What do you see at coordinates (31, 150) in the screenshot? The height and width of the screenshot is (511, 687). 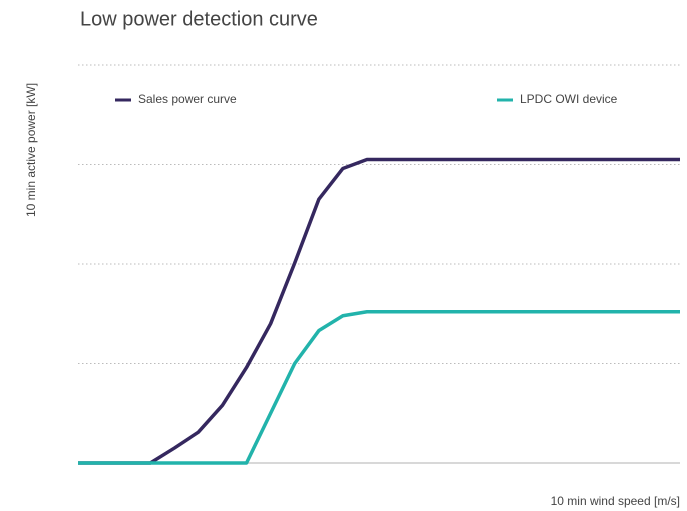 I see `y-axis-label: 10 min active power [kW]` at bounding box center [31, 150].